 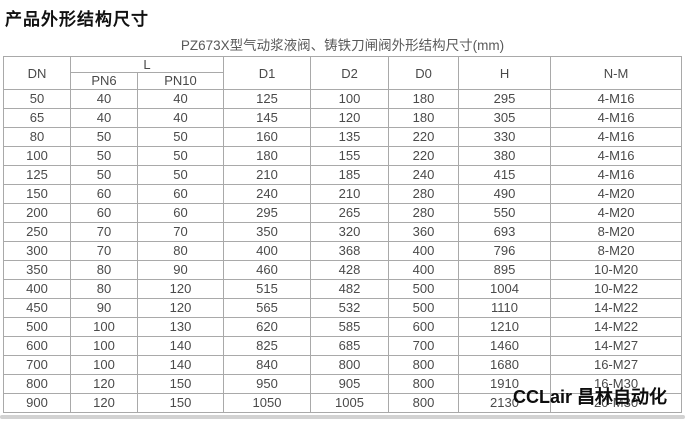 I want to click on cell-d1: 825, so click(x=267, y=346).